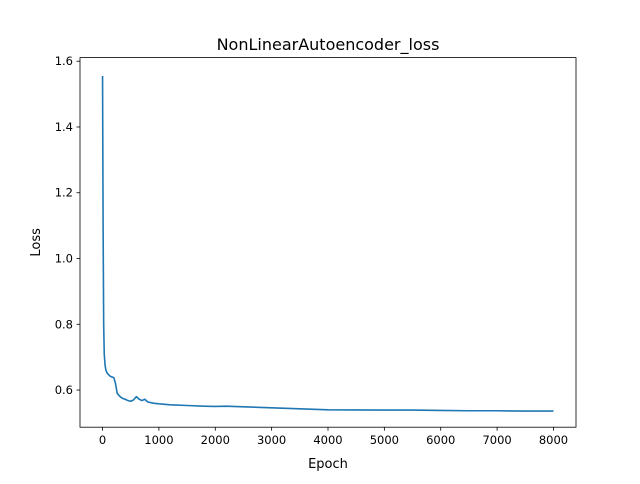  Describe the element at coordinates (36, 242) in the screenshot. I see `y-axis-label: Loss` at that location.